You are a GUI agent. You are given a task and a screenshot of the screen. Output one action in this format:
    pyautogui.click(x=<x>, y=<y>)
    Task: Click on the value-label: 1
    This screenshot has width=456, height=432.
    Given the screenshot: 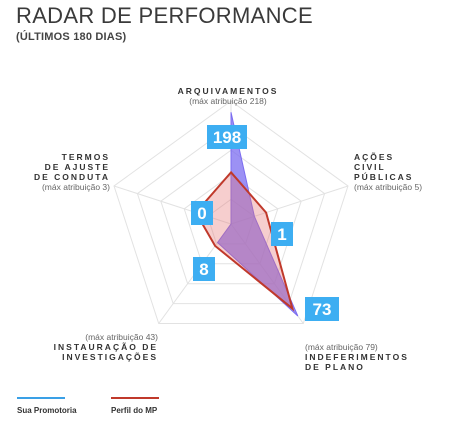 What is the action you would take?
    pyautogui.click(x=281, y=234)
    